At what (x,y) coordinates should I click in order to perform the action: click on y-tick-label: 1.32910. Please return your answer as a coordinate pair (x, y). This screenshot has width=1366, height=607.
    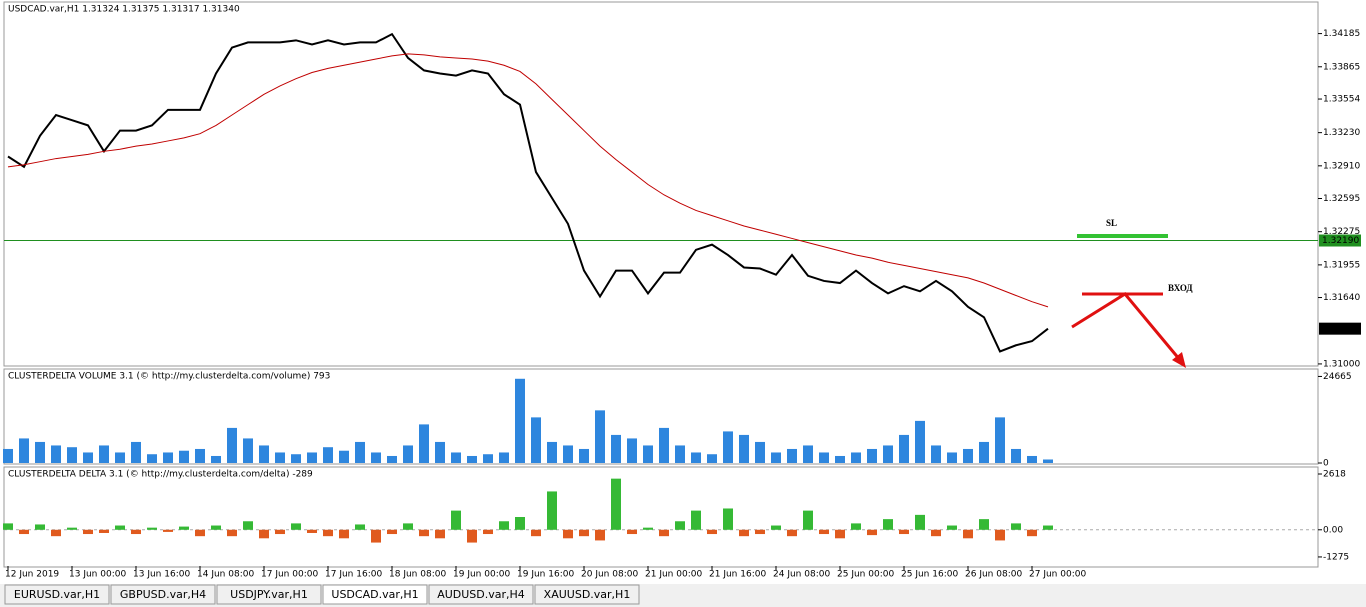
    Looking at the image, I should click on (1341, 166).